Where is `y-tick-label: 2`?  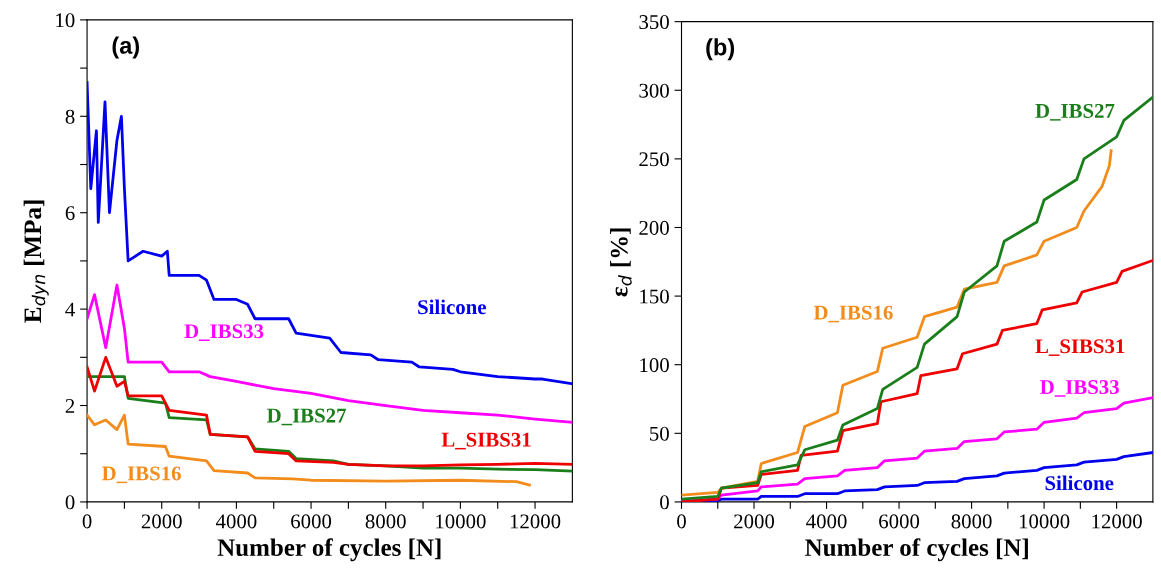 y-tick-label: 2 is located at coordinates (70, 405).